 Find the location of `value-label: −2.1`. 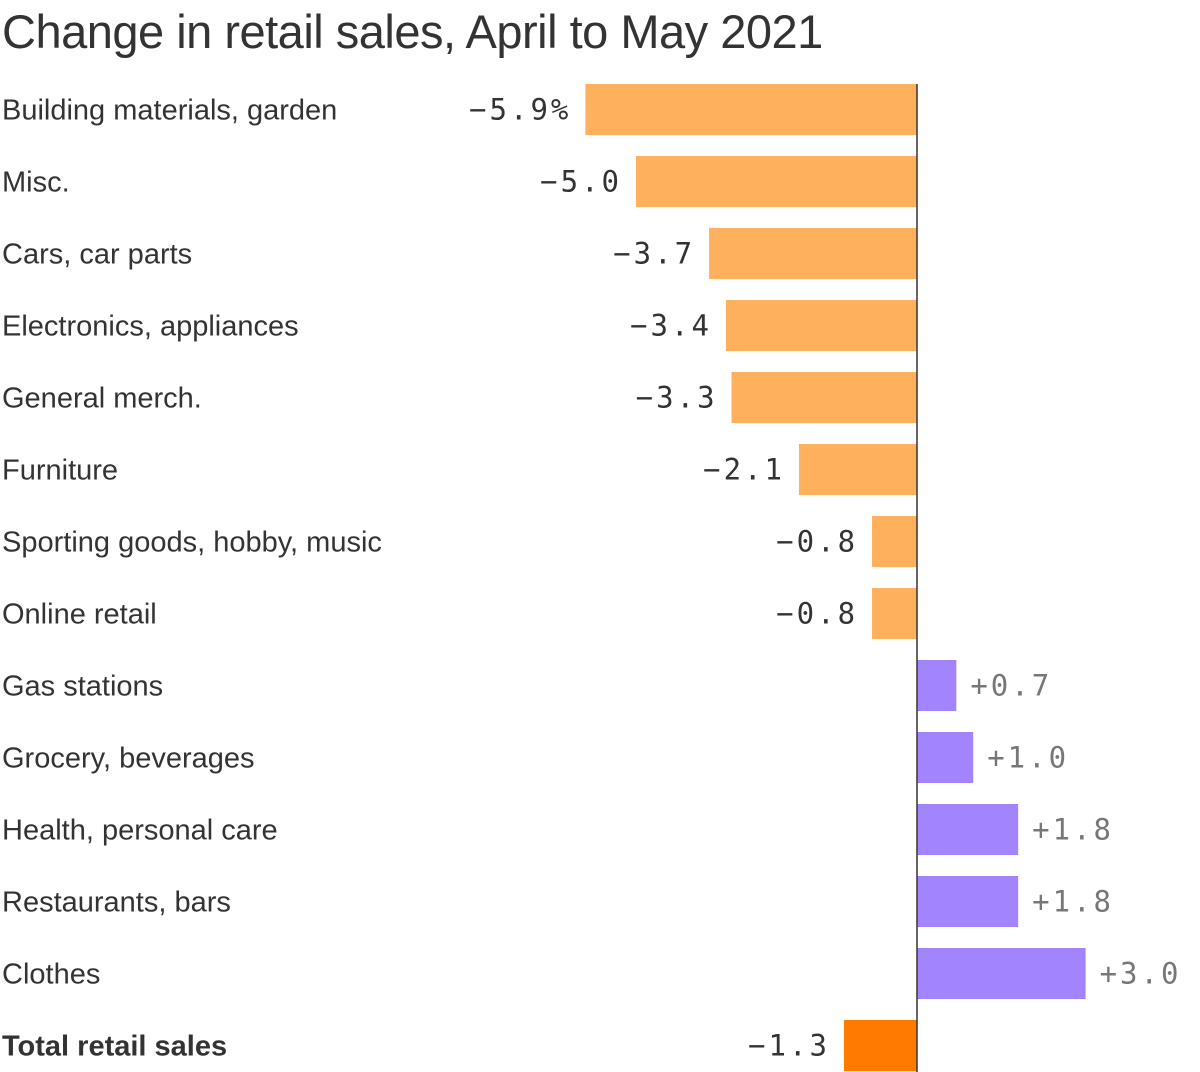

value-label: −2.1 is located at coordinates (744, 470).